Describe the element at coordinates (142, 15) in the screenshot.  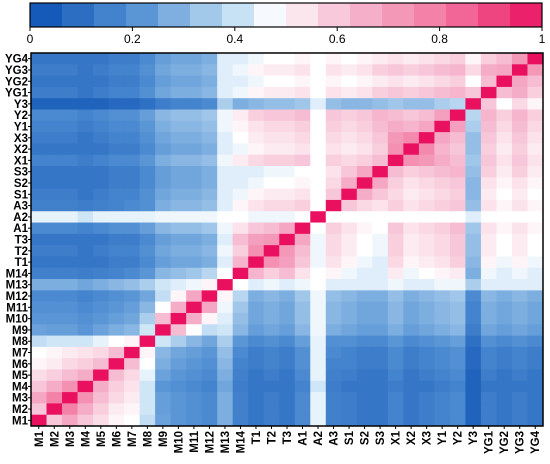
I see `colorbar-step` at that location.